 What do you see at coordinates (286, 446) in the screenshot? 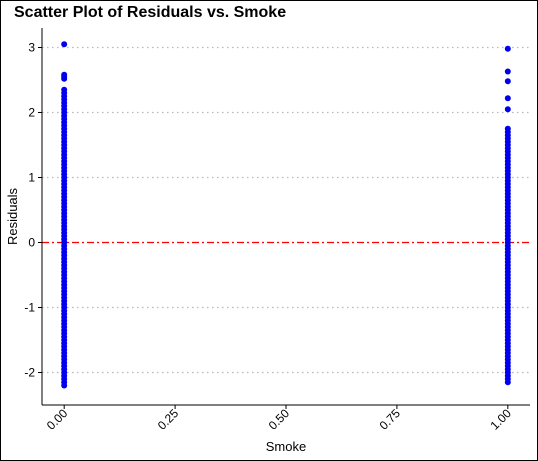
I see `x-axis-title: Smoke` at bounding box center [286, 446].